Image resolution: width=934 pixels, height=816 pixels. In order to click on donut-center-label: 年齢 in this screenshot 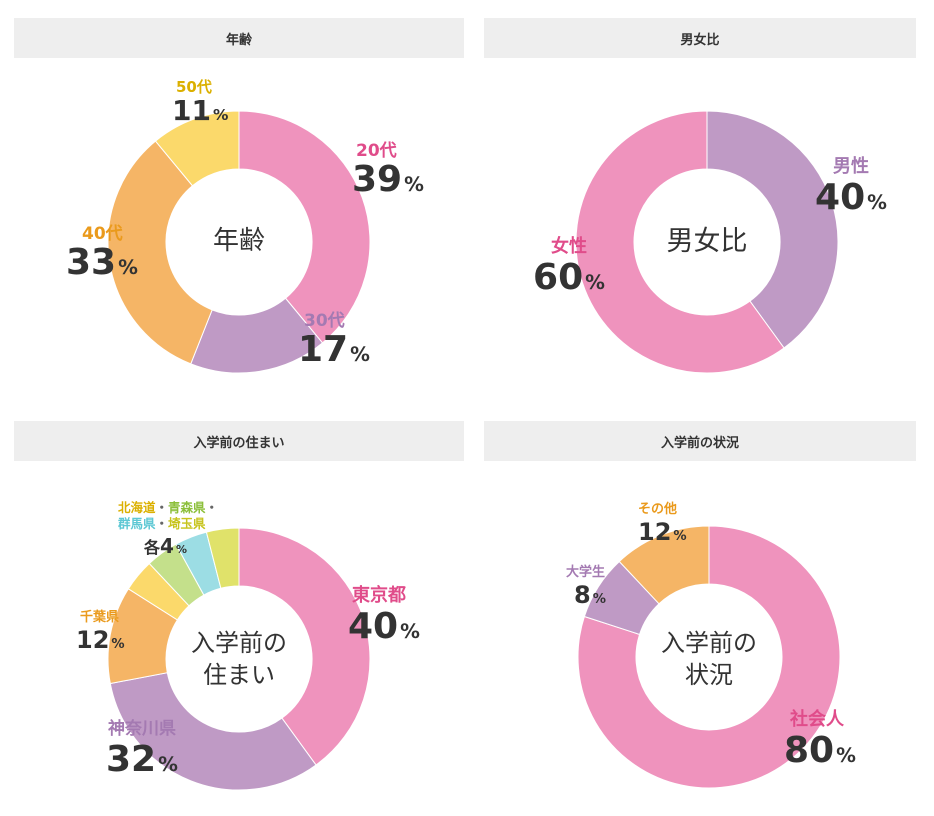, I will do `click(238, 241)`.